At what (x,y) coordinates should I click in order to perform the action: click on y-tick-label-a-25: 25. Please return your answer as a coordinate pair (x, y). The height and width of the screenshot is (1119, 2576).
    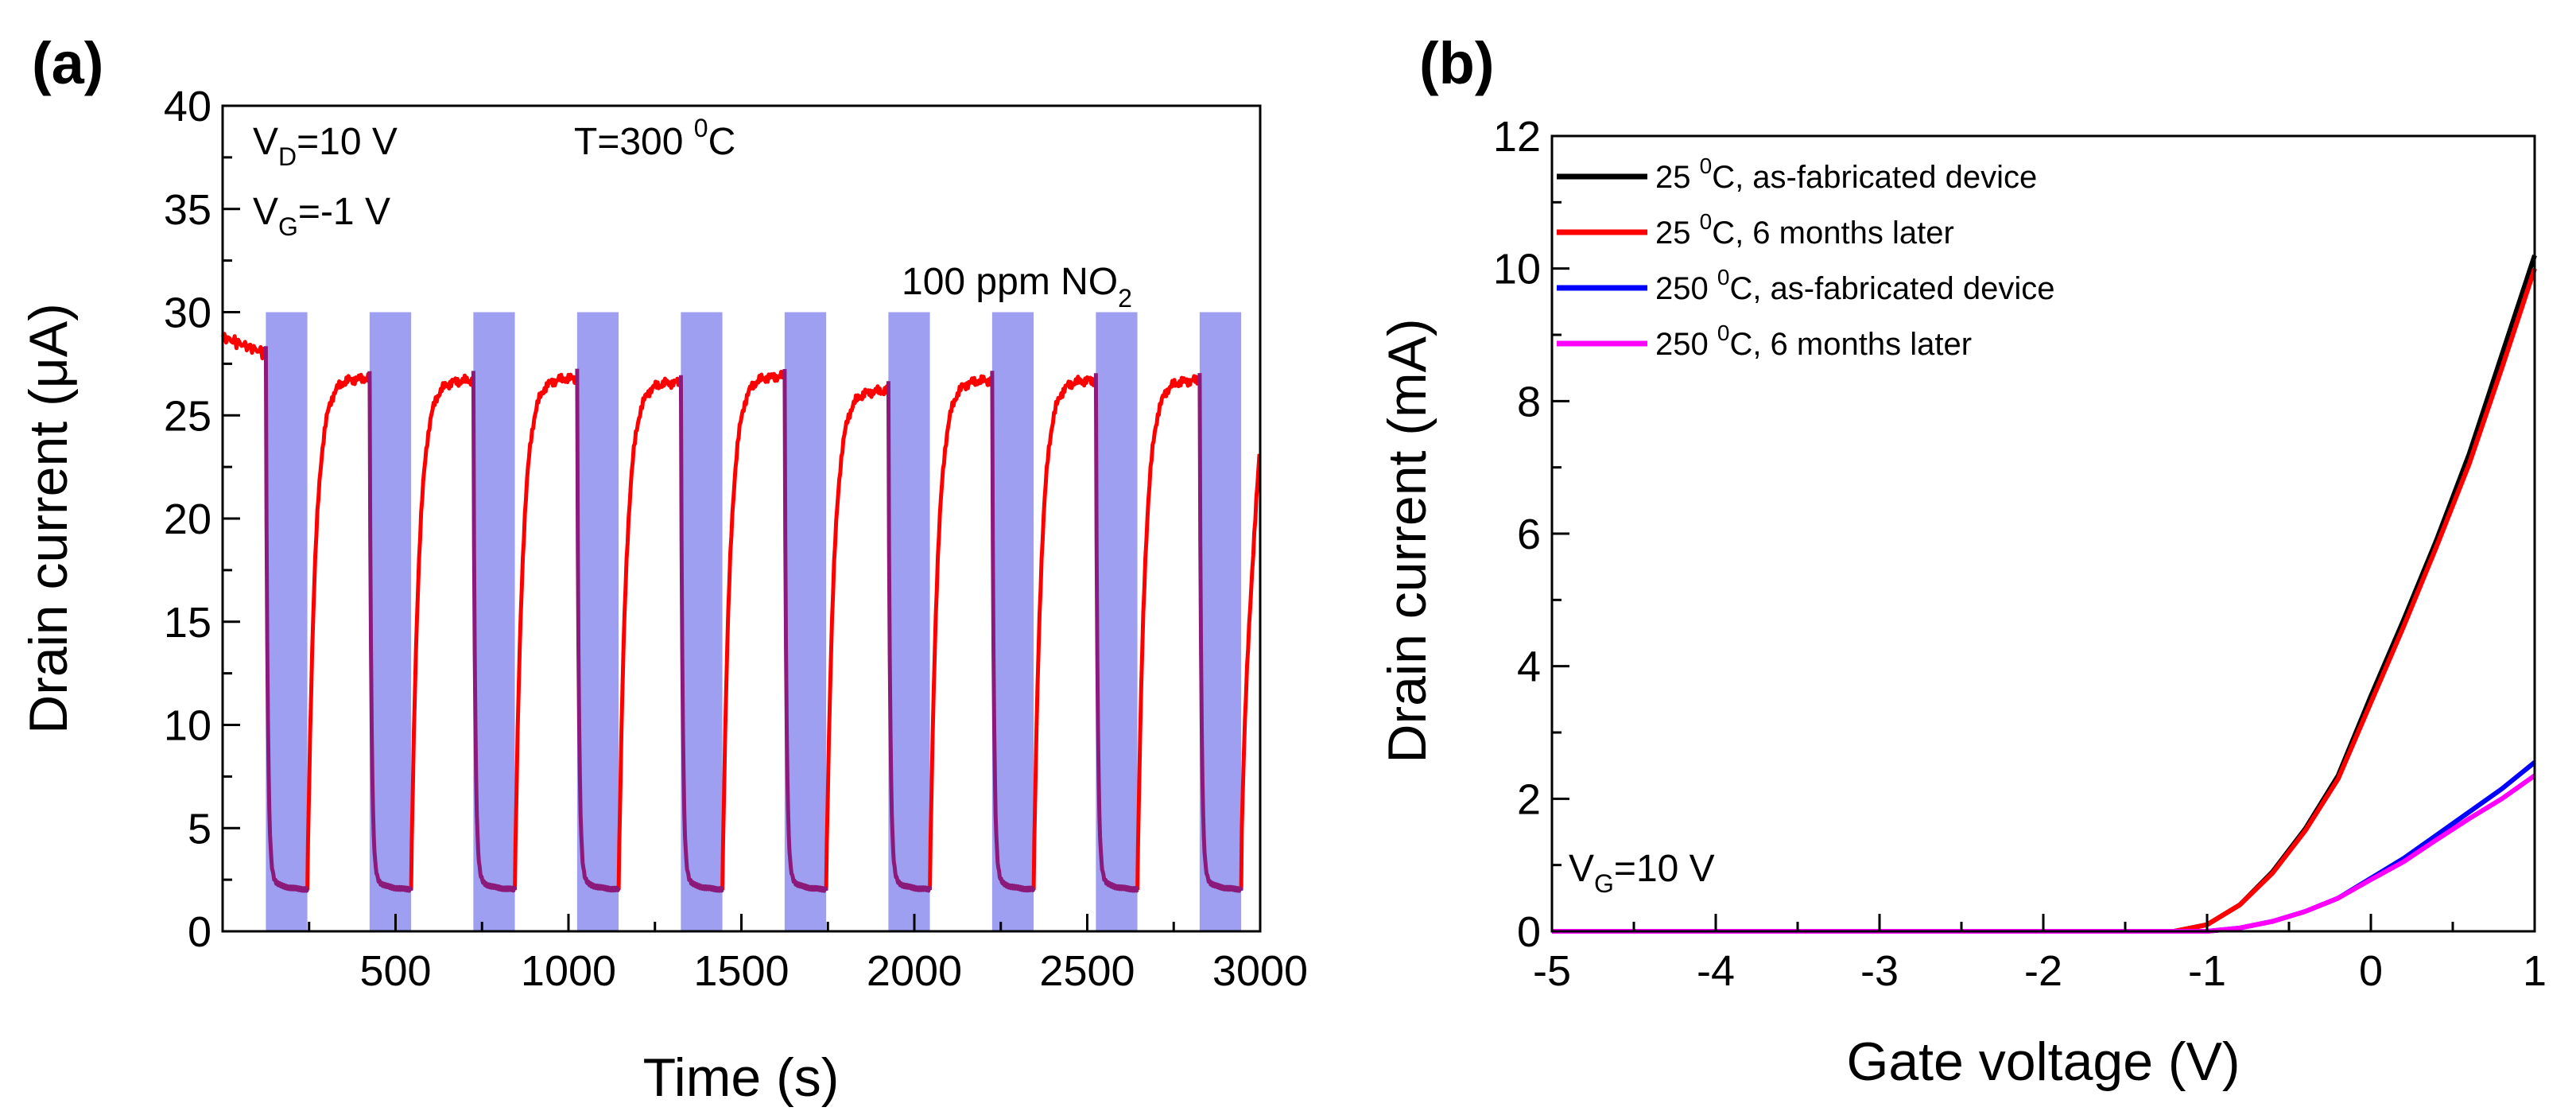
    Looking at the image, I should click on (187, 416).